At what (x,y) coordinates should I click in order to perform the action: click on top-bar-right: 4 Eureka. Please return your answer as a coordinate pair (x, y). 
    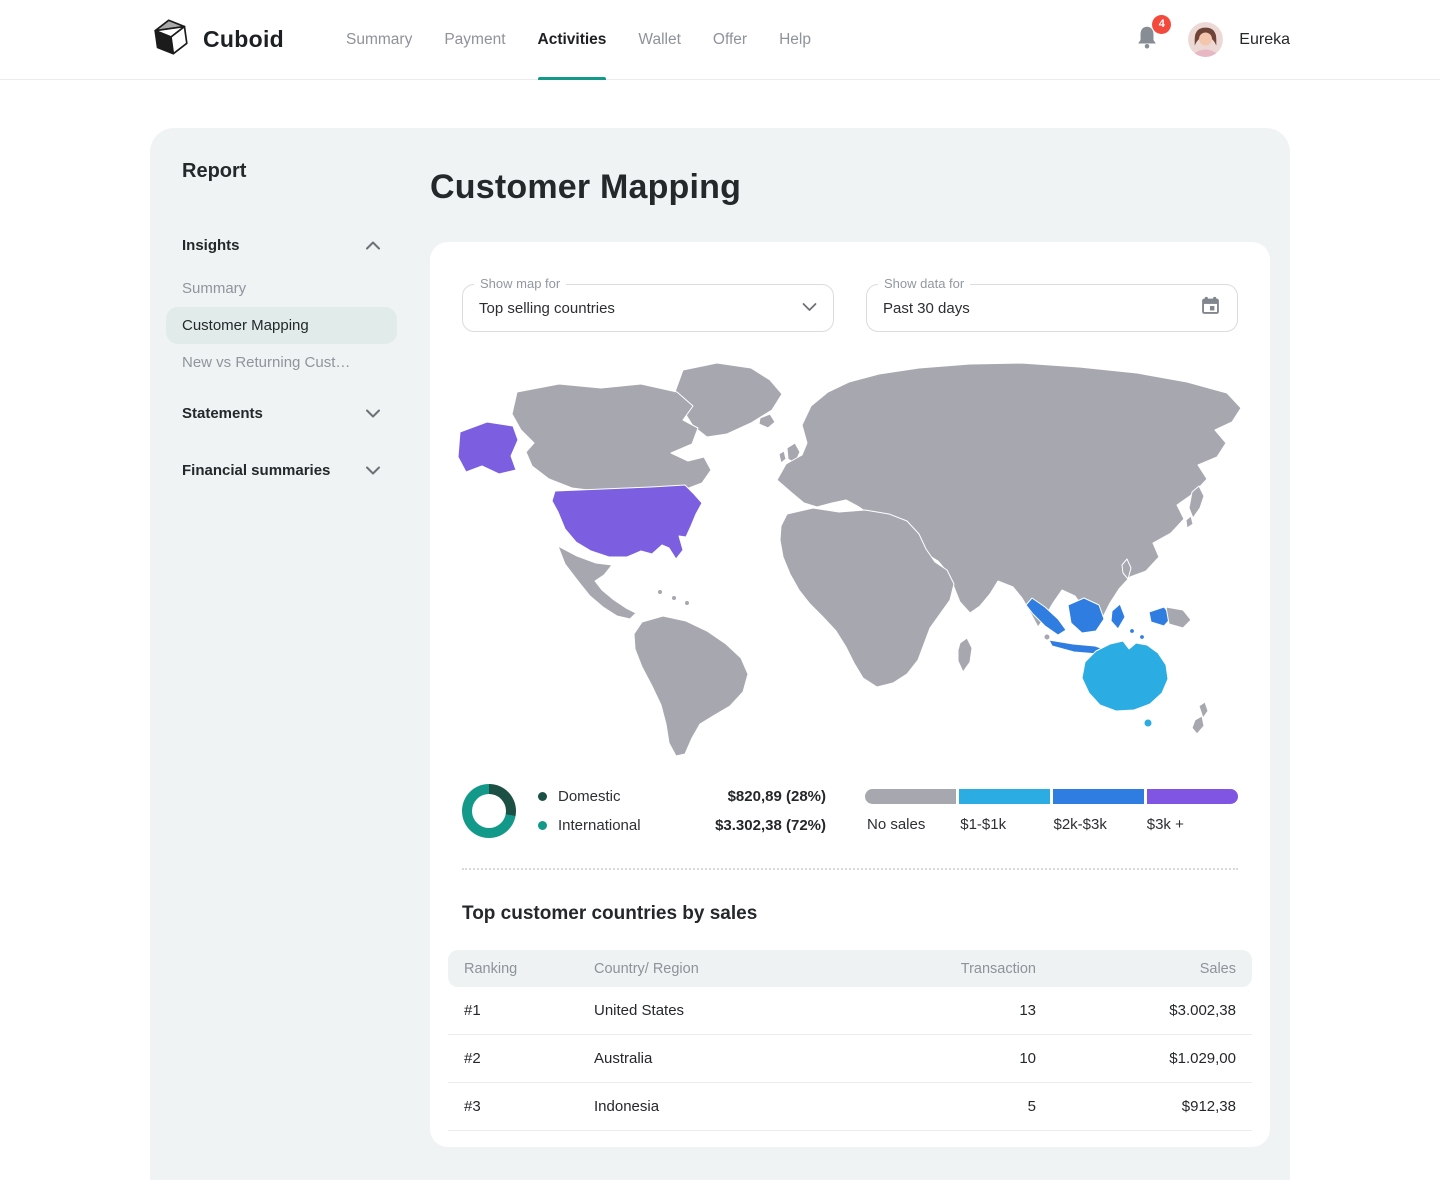
    Looking at the image, I should click on (1212, 35).